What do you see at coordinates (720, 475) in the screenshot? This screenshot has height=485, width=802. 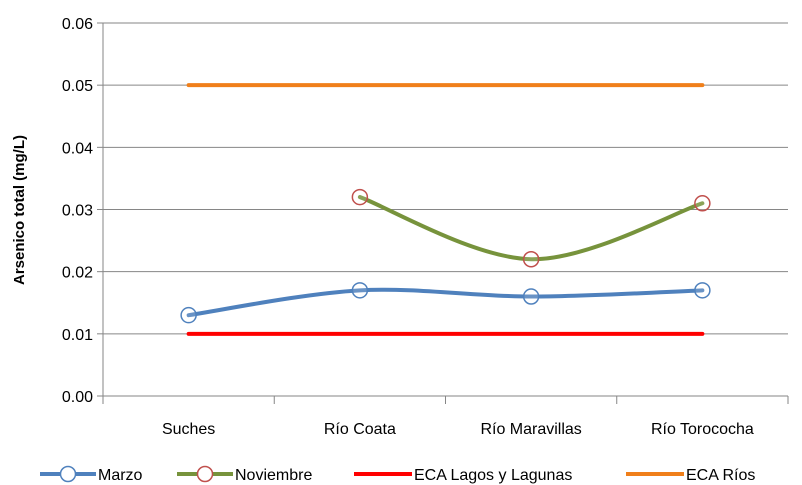 I see `legend-label: ECA Ríos` at bounding box center [720, 475].